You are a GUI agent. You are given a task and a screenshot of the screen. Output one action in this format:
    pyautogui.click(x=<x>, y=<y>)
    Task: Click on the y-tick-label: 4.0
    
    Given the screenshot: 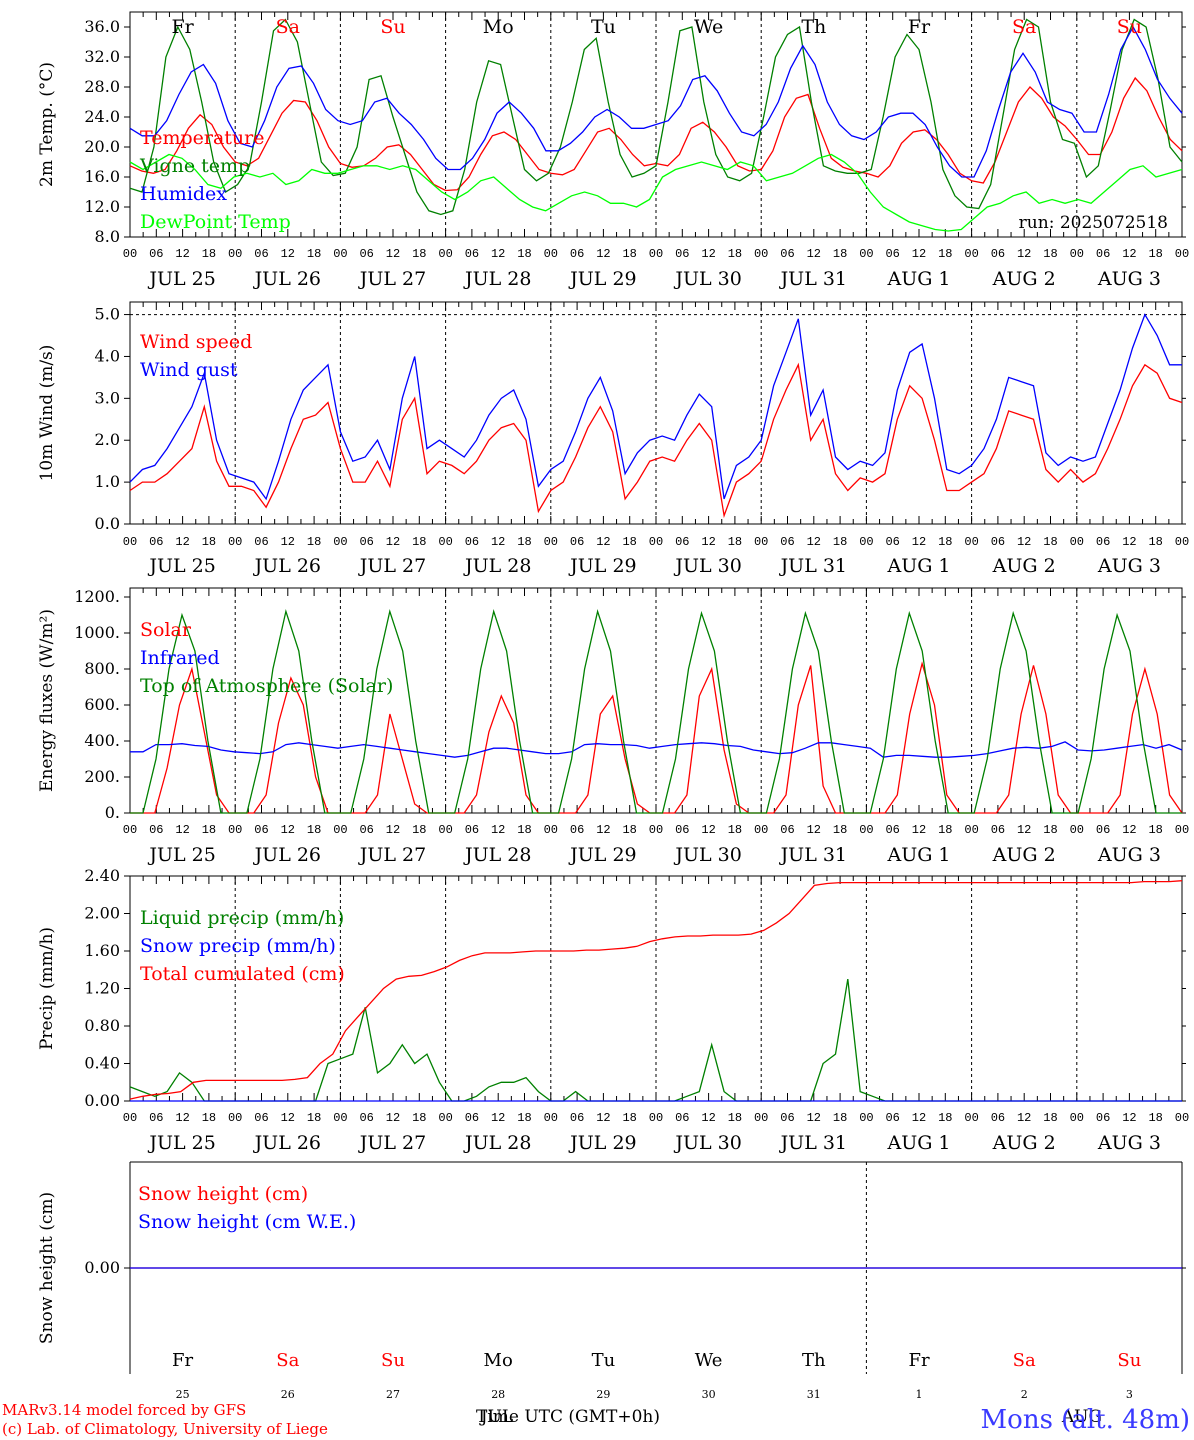 What is the action you would take?
    pyautogui.click(x=107, y=355)
    